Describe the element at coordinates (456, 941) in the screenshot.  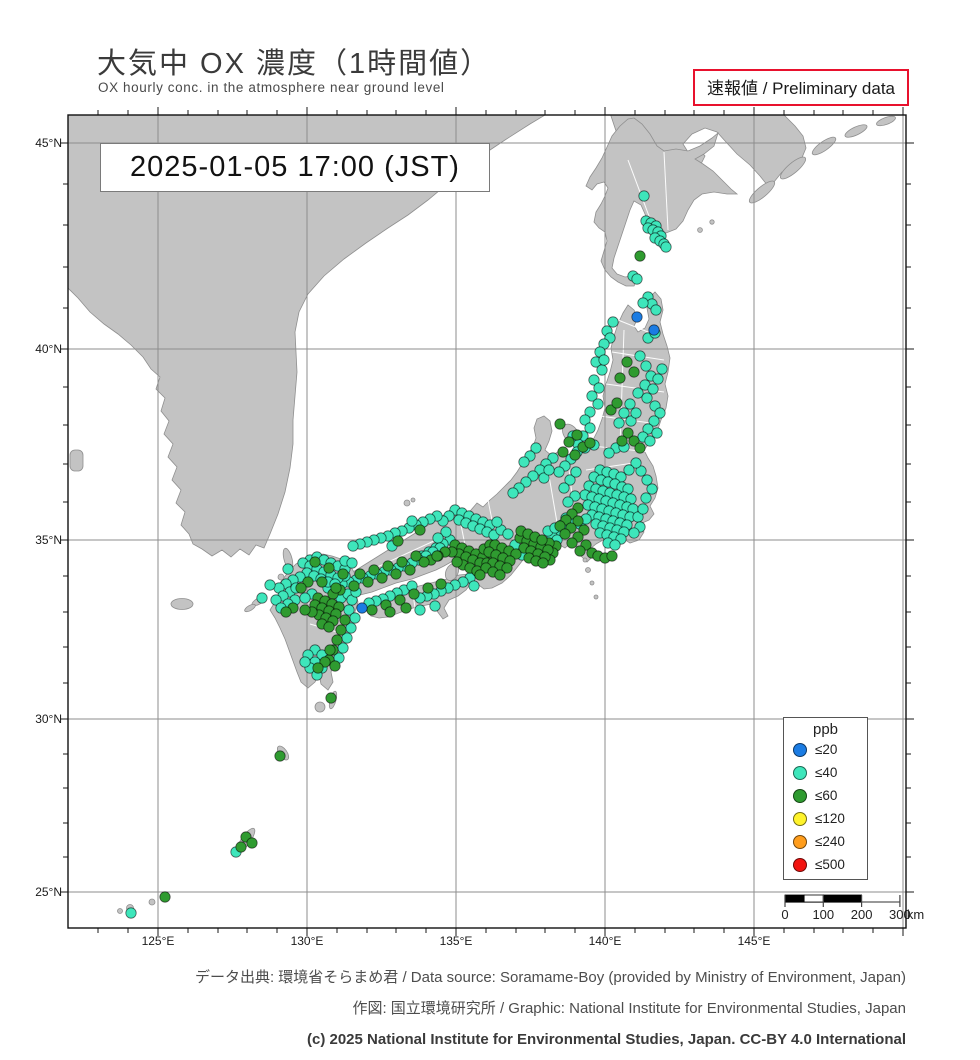
I see `x-axis-label: 135°E` at that location.